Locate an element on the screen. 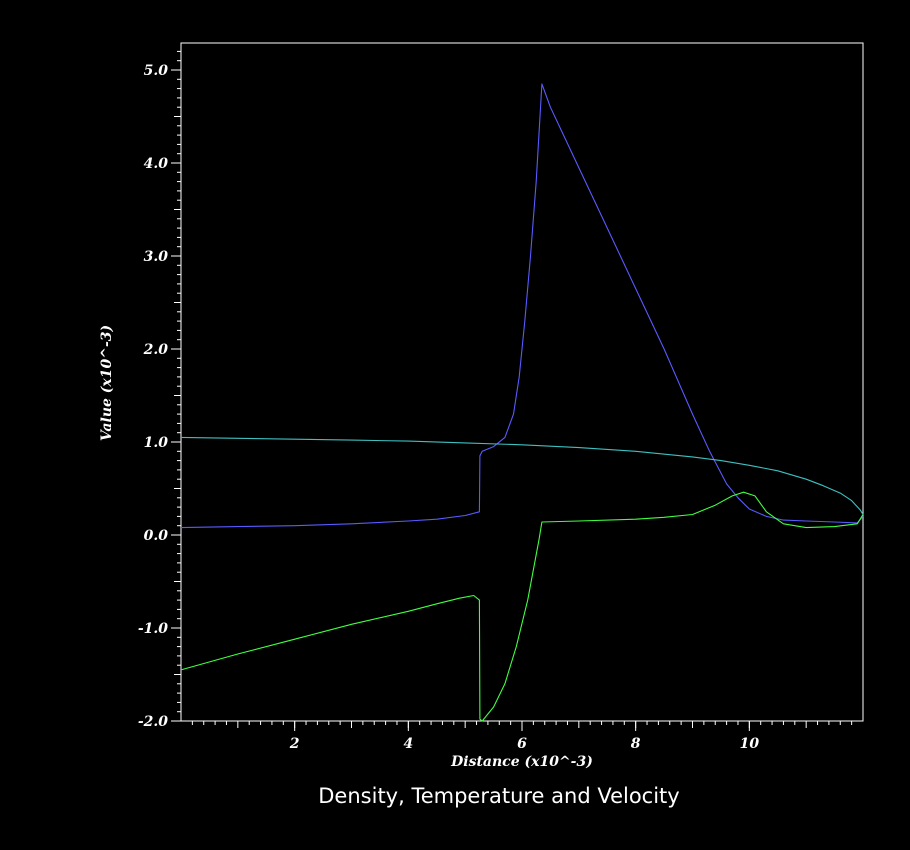 The image size is (910, 850). y-axis-title: Value (x10^-3) is located at coordinates (107, 383).